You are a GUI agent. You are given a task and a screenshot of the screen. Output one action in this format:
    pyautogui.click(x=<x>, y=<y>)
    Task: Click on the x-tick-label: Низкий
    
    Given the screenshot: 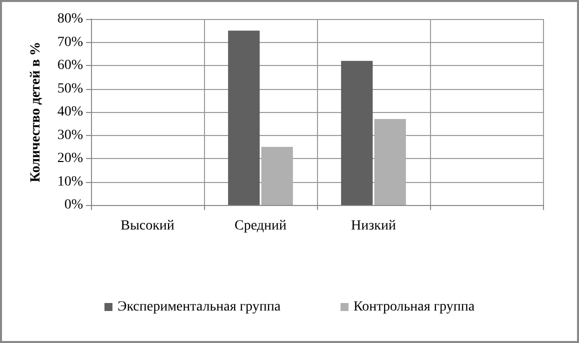 What is the action you would take?
    pyautogui.click(x=373, y=226)
    